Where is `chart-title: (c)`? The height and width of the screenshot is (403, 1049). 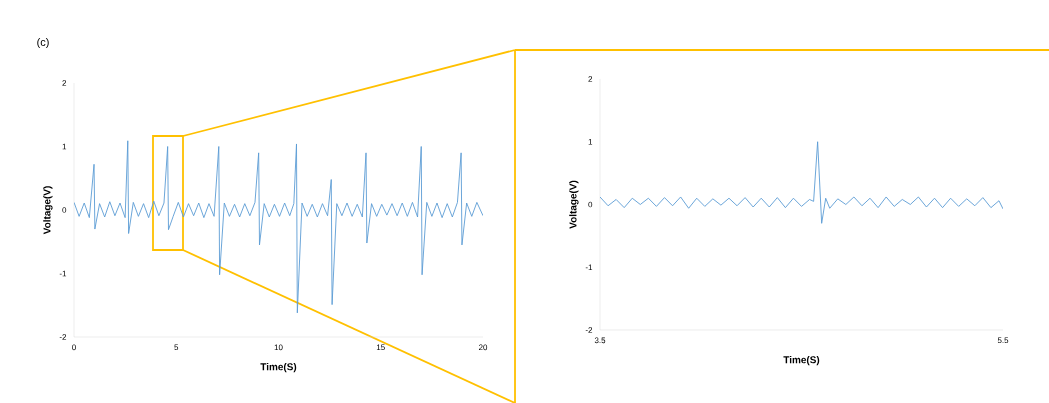 chart-title: (c) is located at coordinates (43, 43).